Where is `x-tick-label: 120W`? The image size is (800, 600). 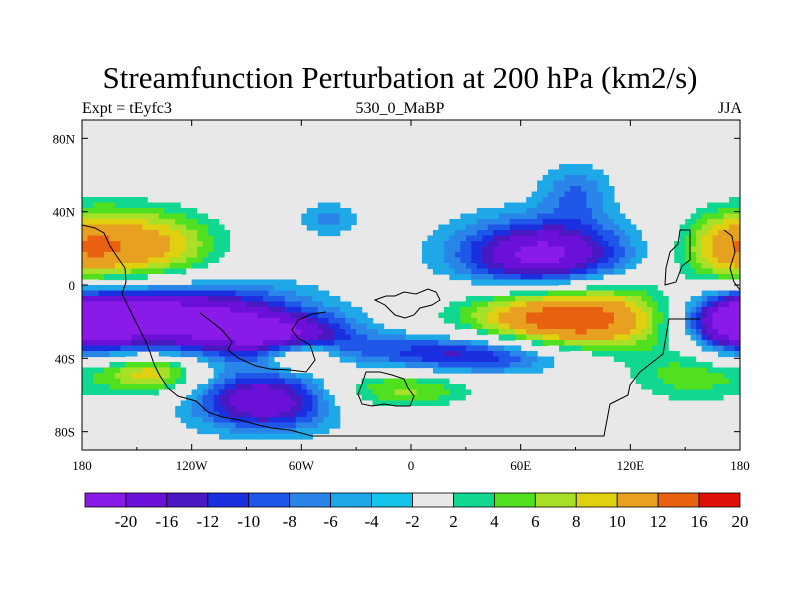 x-tick-label: 120W is located at coordinates (192, 465).